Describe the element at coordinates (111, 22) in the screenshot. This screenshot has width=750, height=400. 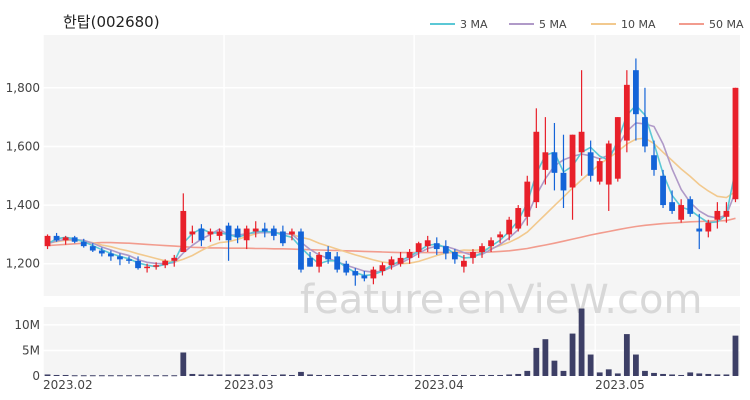
I see `chart-title: 한탑(002680)` at that location.